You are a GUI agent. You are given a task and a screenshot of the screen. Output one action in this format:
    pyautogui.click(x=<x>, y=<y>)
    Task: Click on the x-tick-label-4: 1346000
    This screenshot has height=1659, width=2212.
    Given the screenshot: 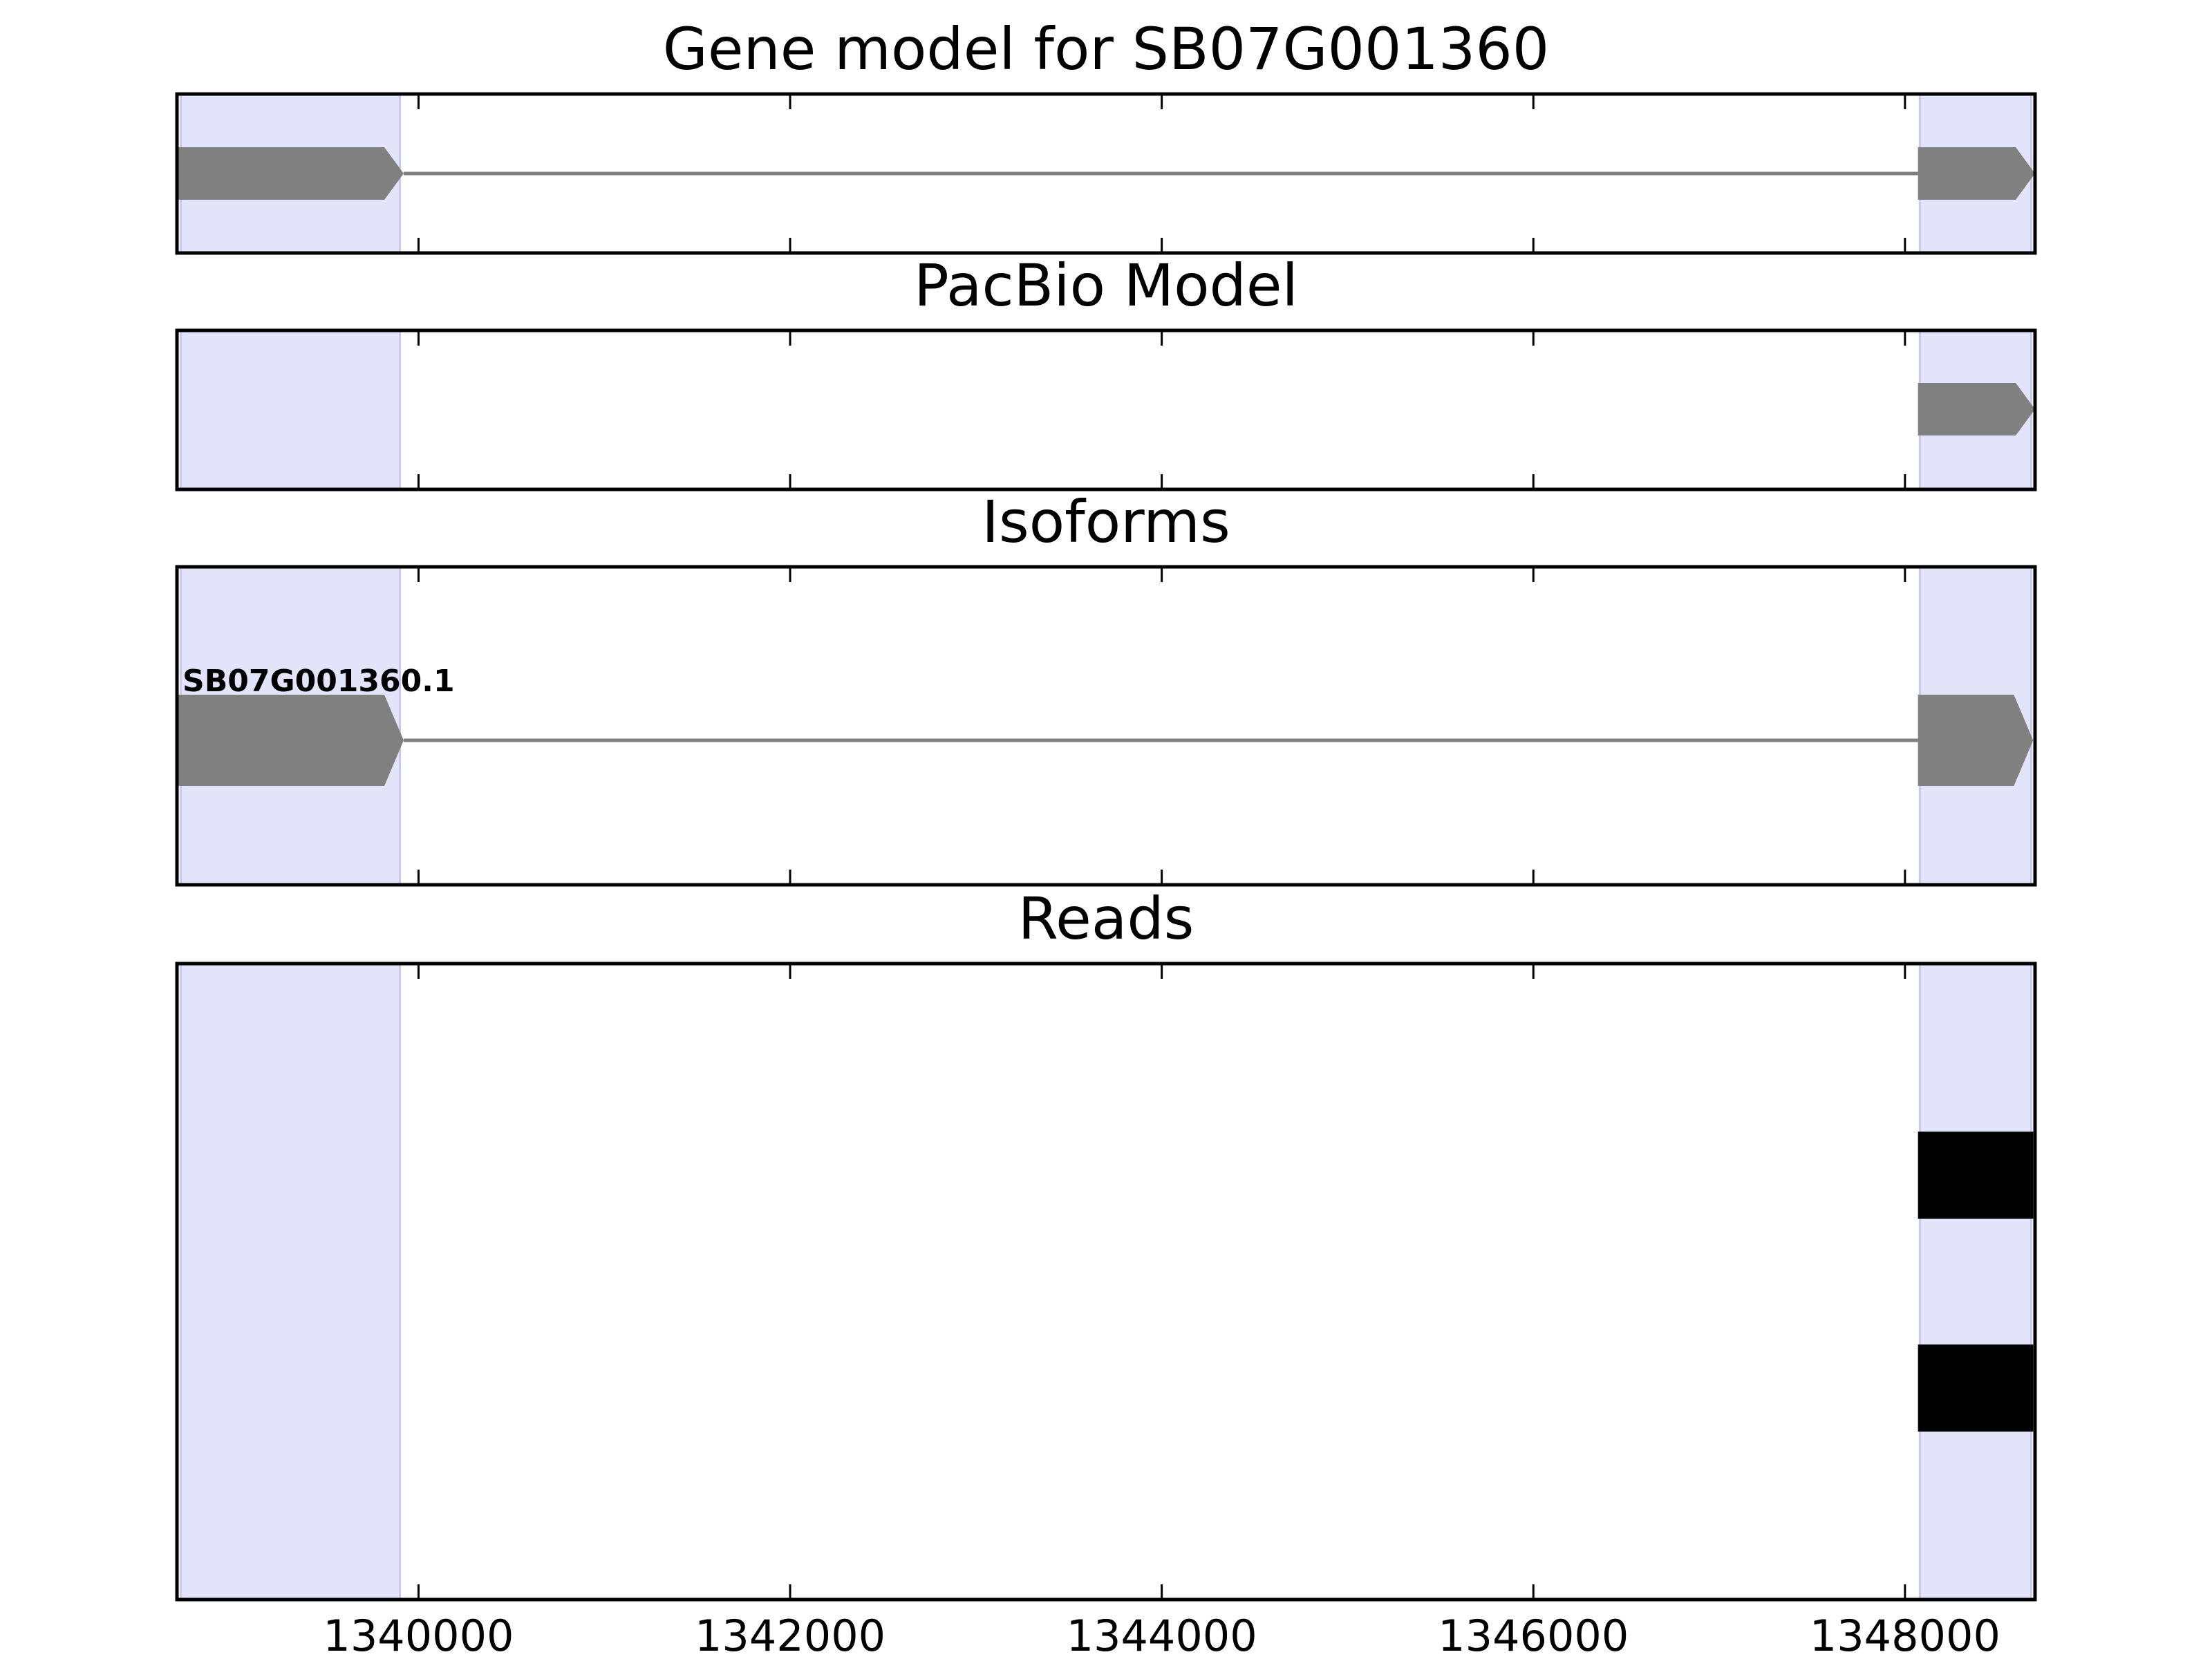 What is the action you would take?
    pyautogui.click(x=1534, y=1635)
    